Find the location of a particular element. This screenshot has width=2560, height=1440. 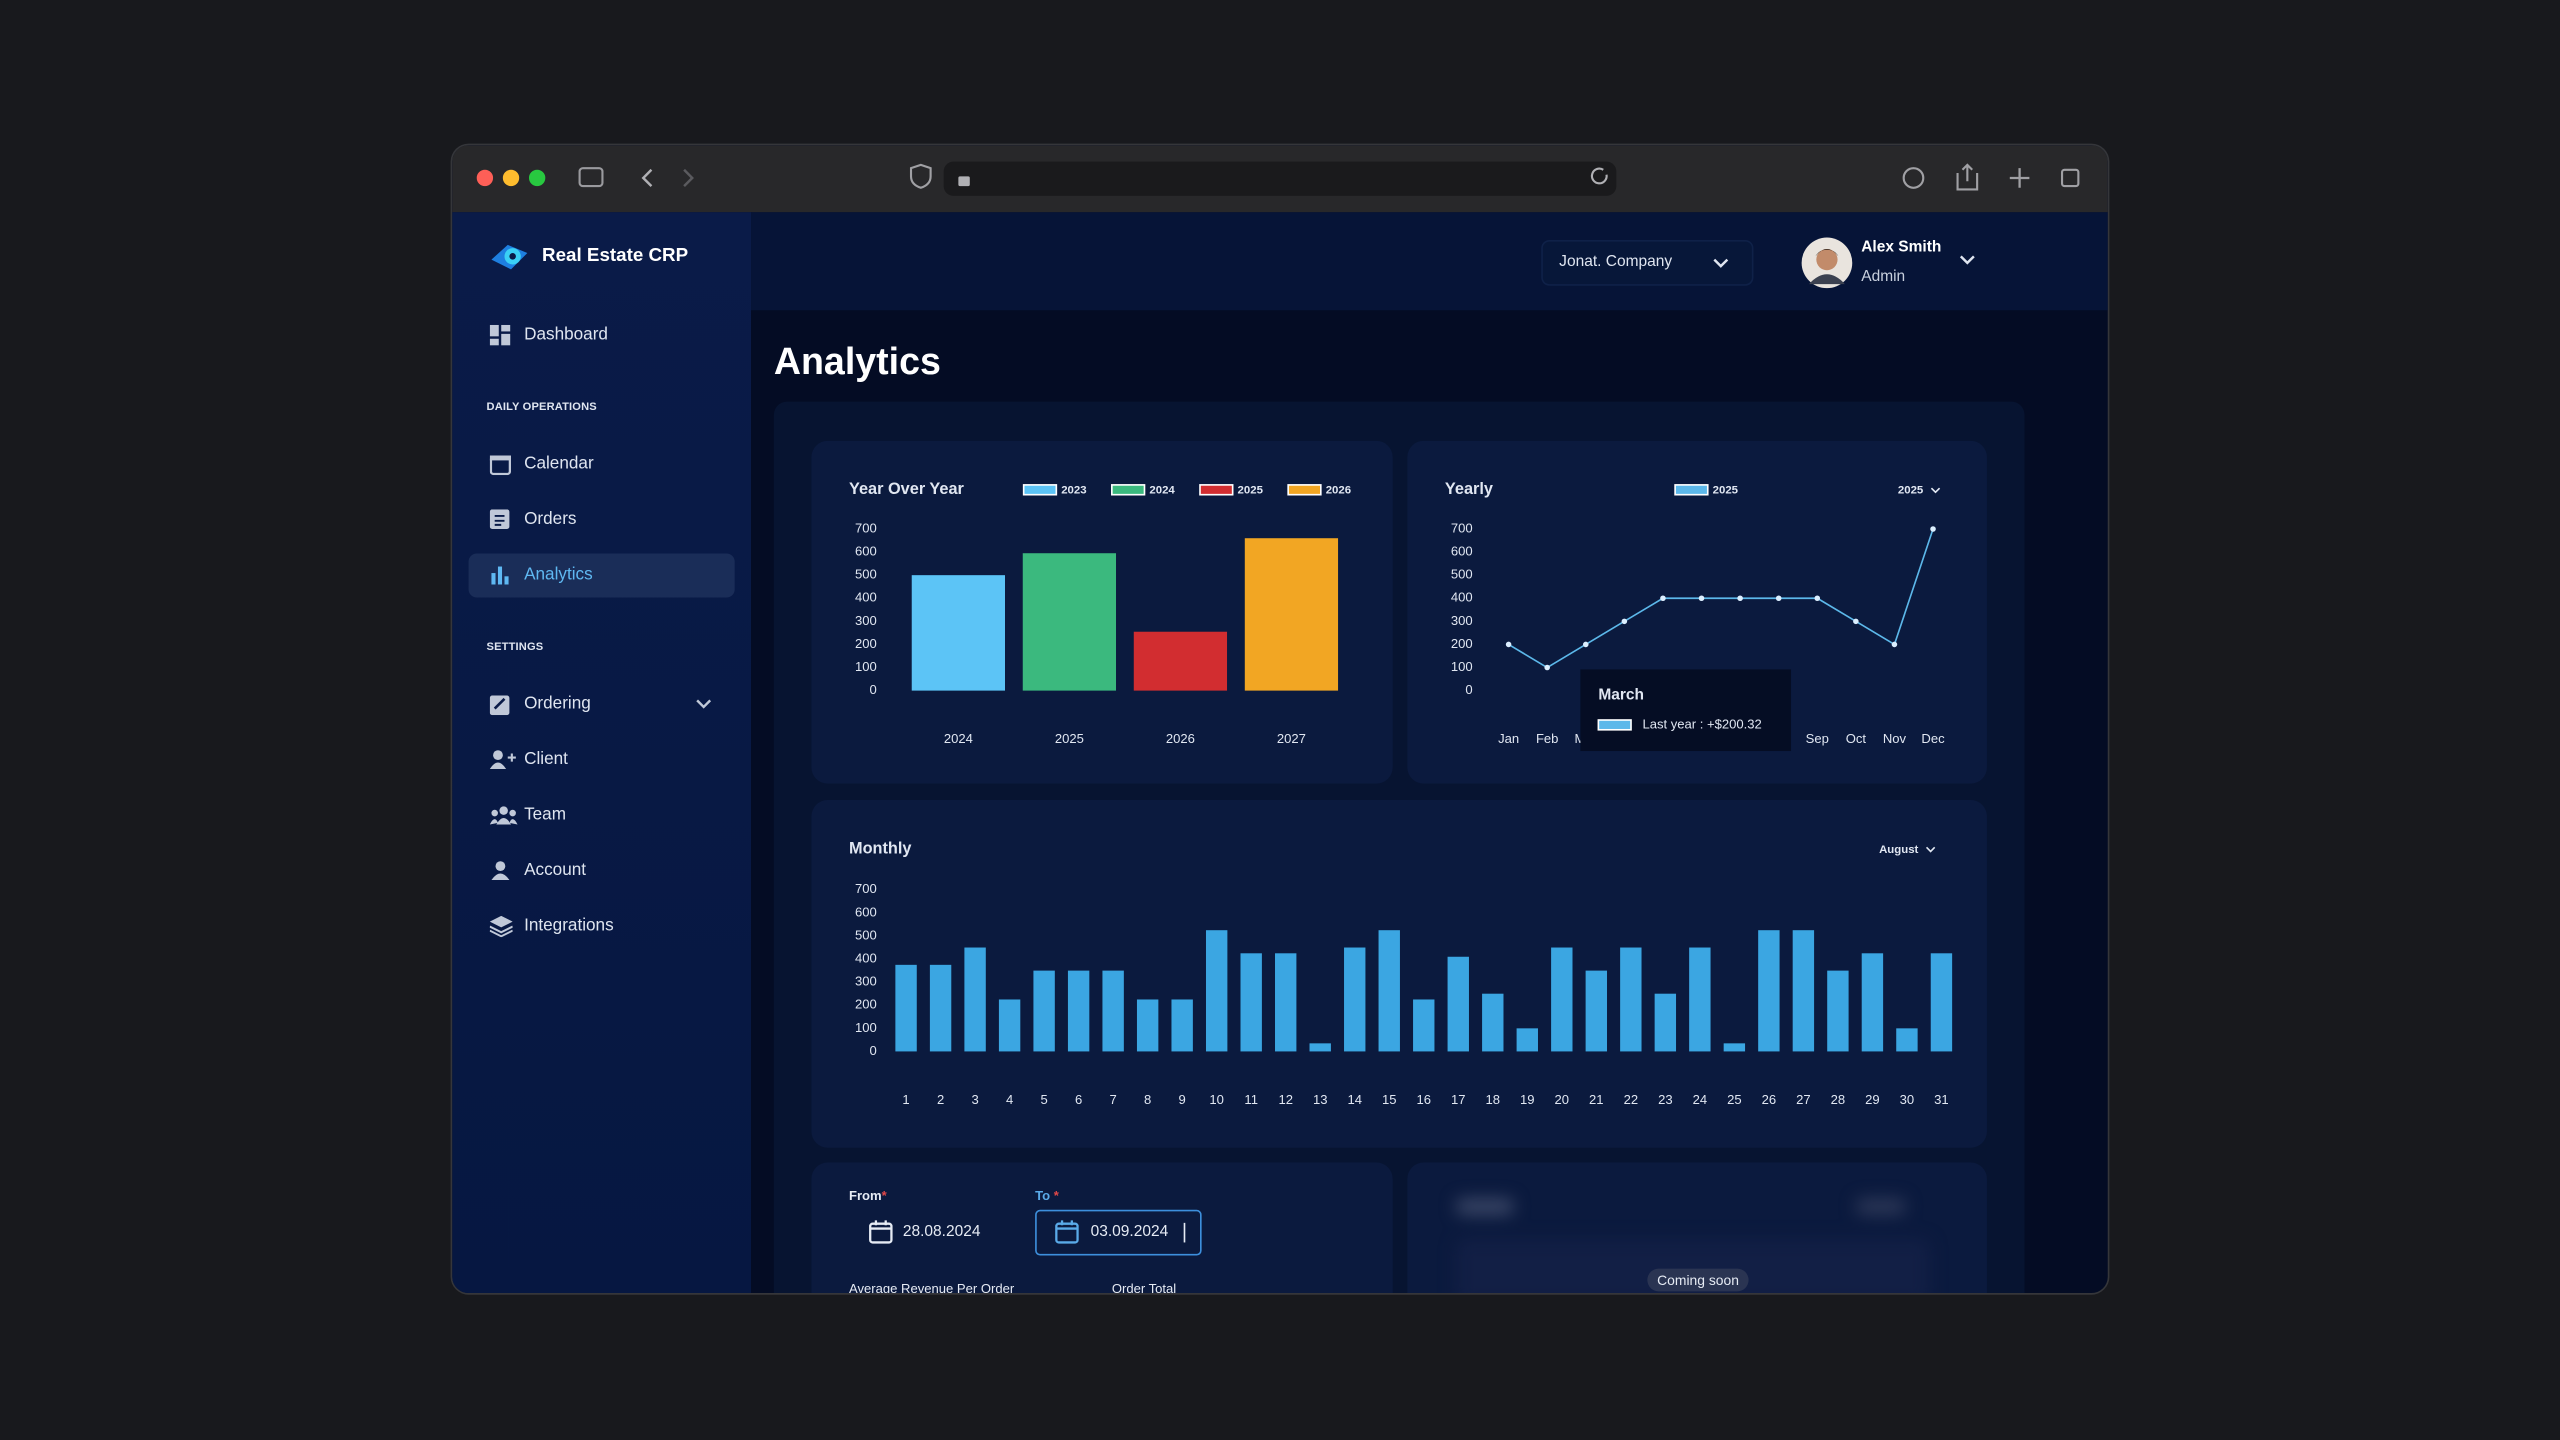

tooltip is located at coordinates (1686, 710).